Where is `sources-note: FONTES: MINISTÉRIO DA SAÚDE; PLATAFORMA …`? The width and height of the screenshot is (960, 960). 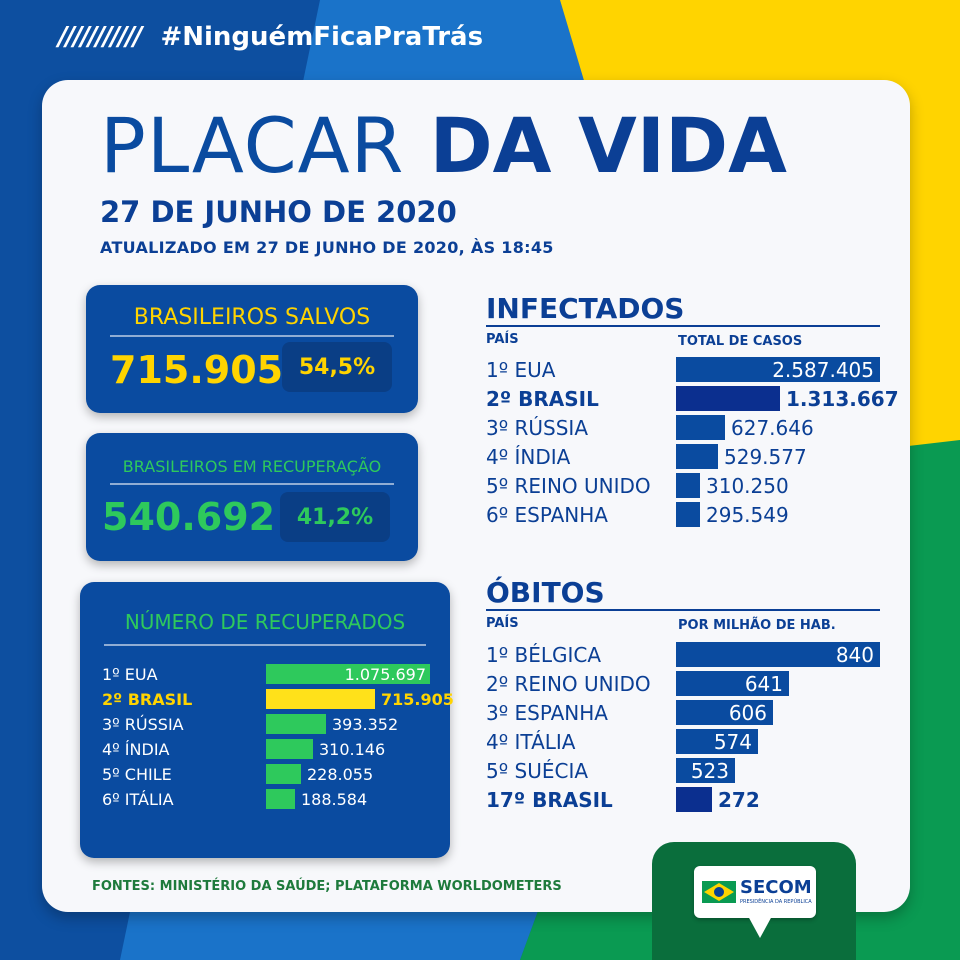
sources-note: FONTES: MINISTÉRIO DA SAÚDE; PLATAFORMA … is located at coordinates (327, 886).